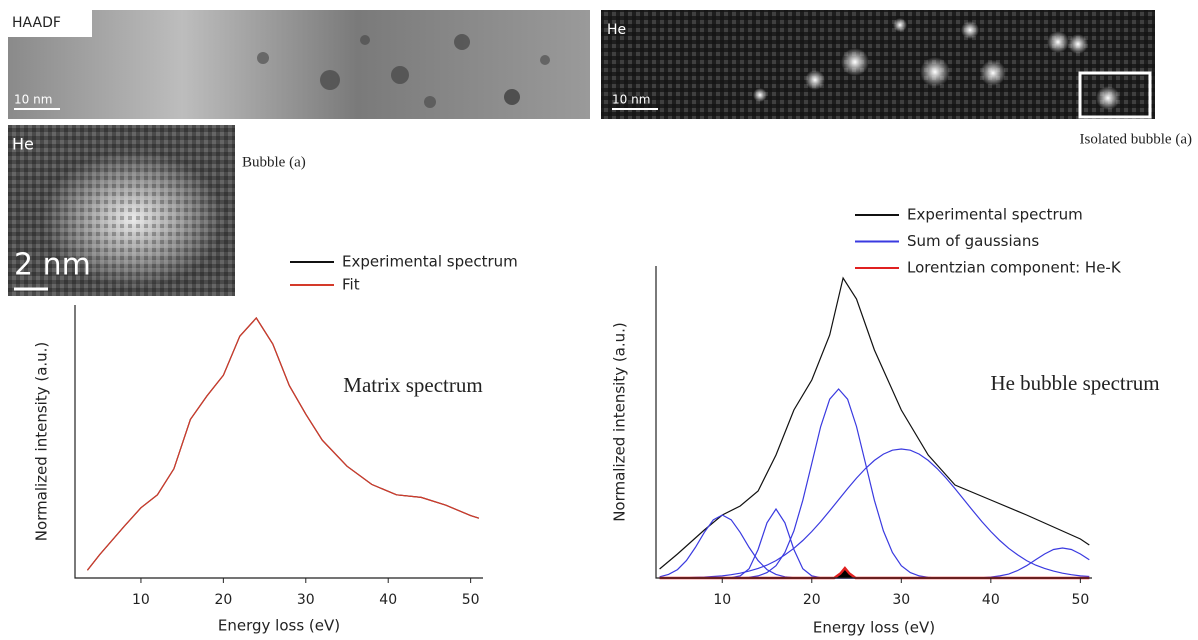 This screenshot has height=640, width=1198. Describe the element at coordinates (351, 285) in the screenshot. I see `legend-label: Fit` at that location.